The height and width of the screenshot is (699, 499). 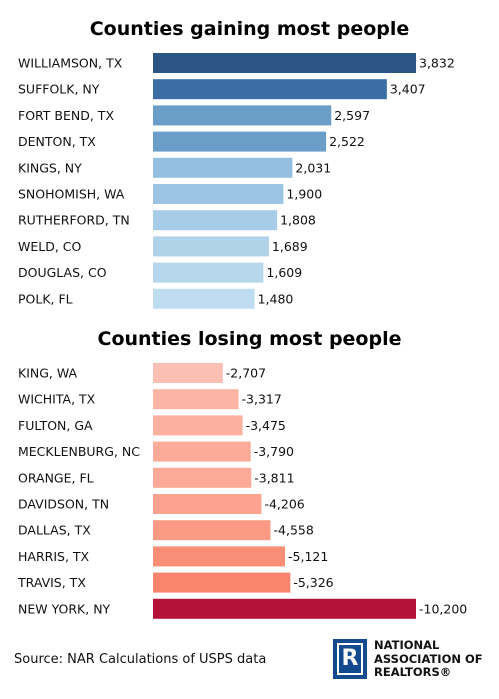 What do you see at coordinates (352, 115) in the screenshot?
I see `data-label: 2,597` at bounding box center [352, 115].